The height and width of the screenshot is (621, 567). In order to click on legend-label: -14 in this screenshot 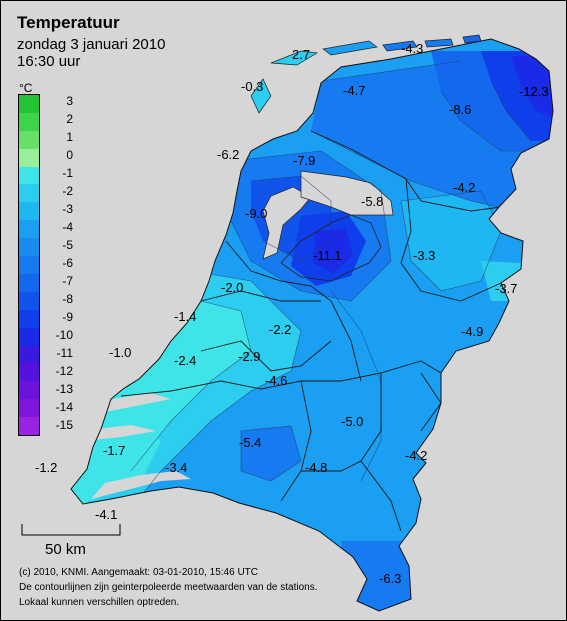, I will do `click(64, 407)`.